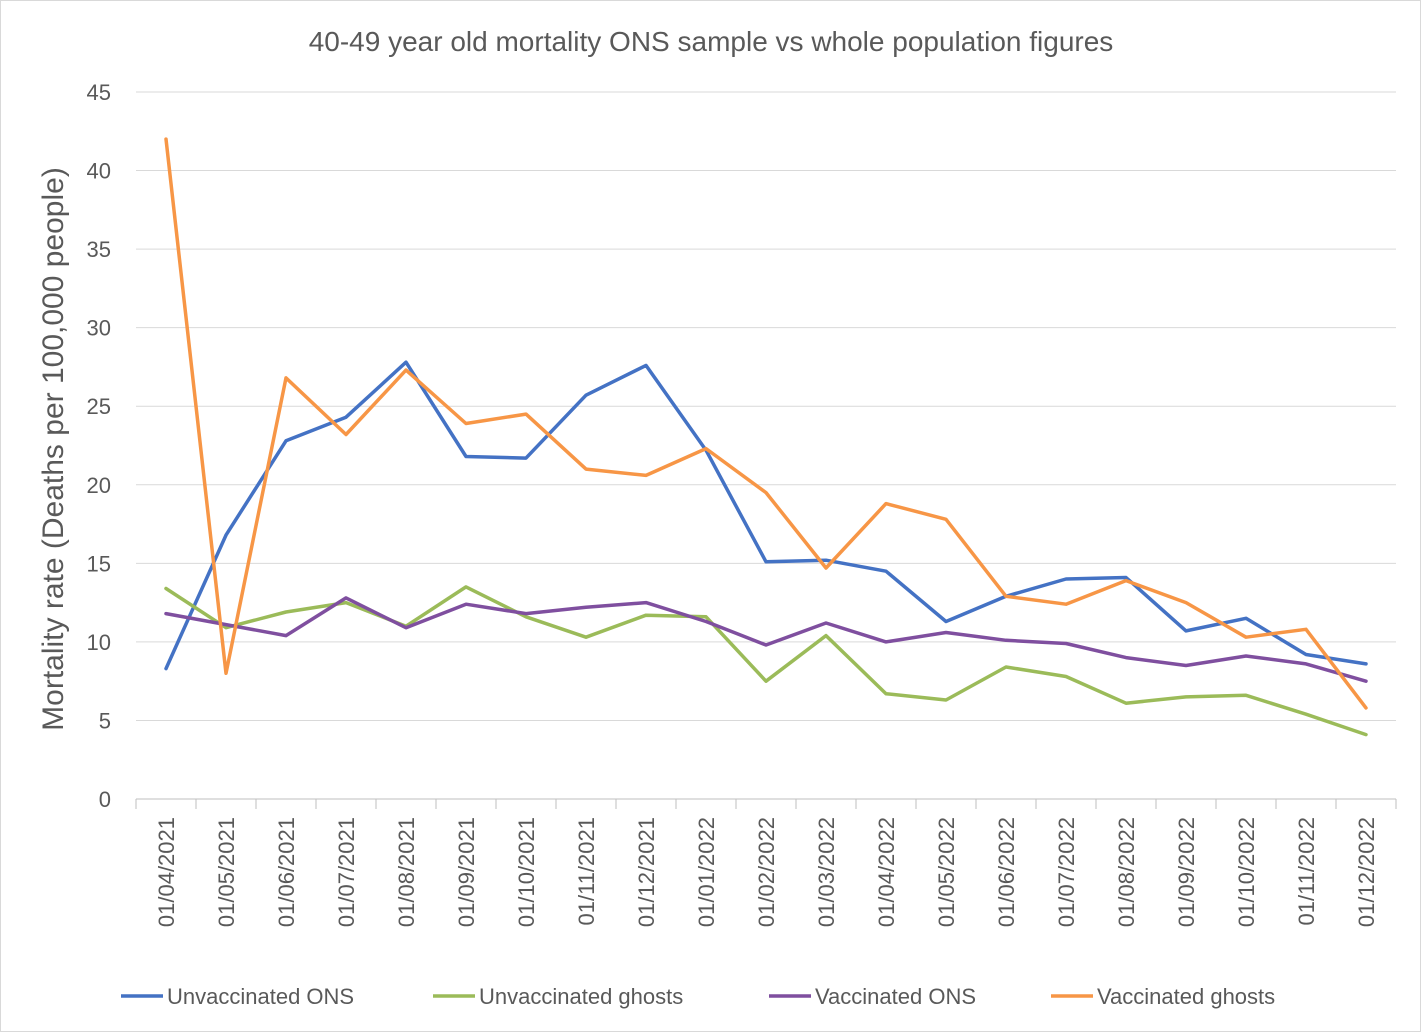 The width and height of the screenshot is (1421, 1032). Describe the element at coordinates (166, 872) in the screenshot. I see `x-tick-label: 01/04/2021` at that location.